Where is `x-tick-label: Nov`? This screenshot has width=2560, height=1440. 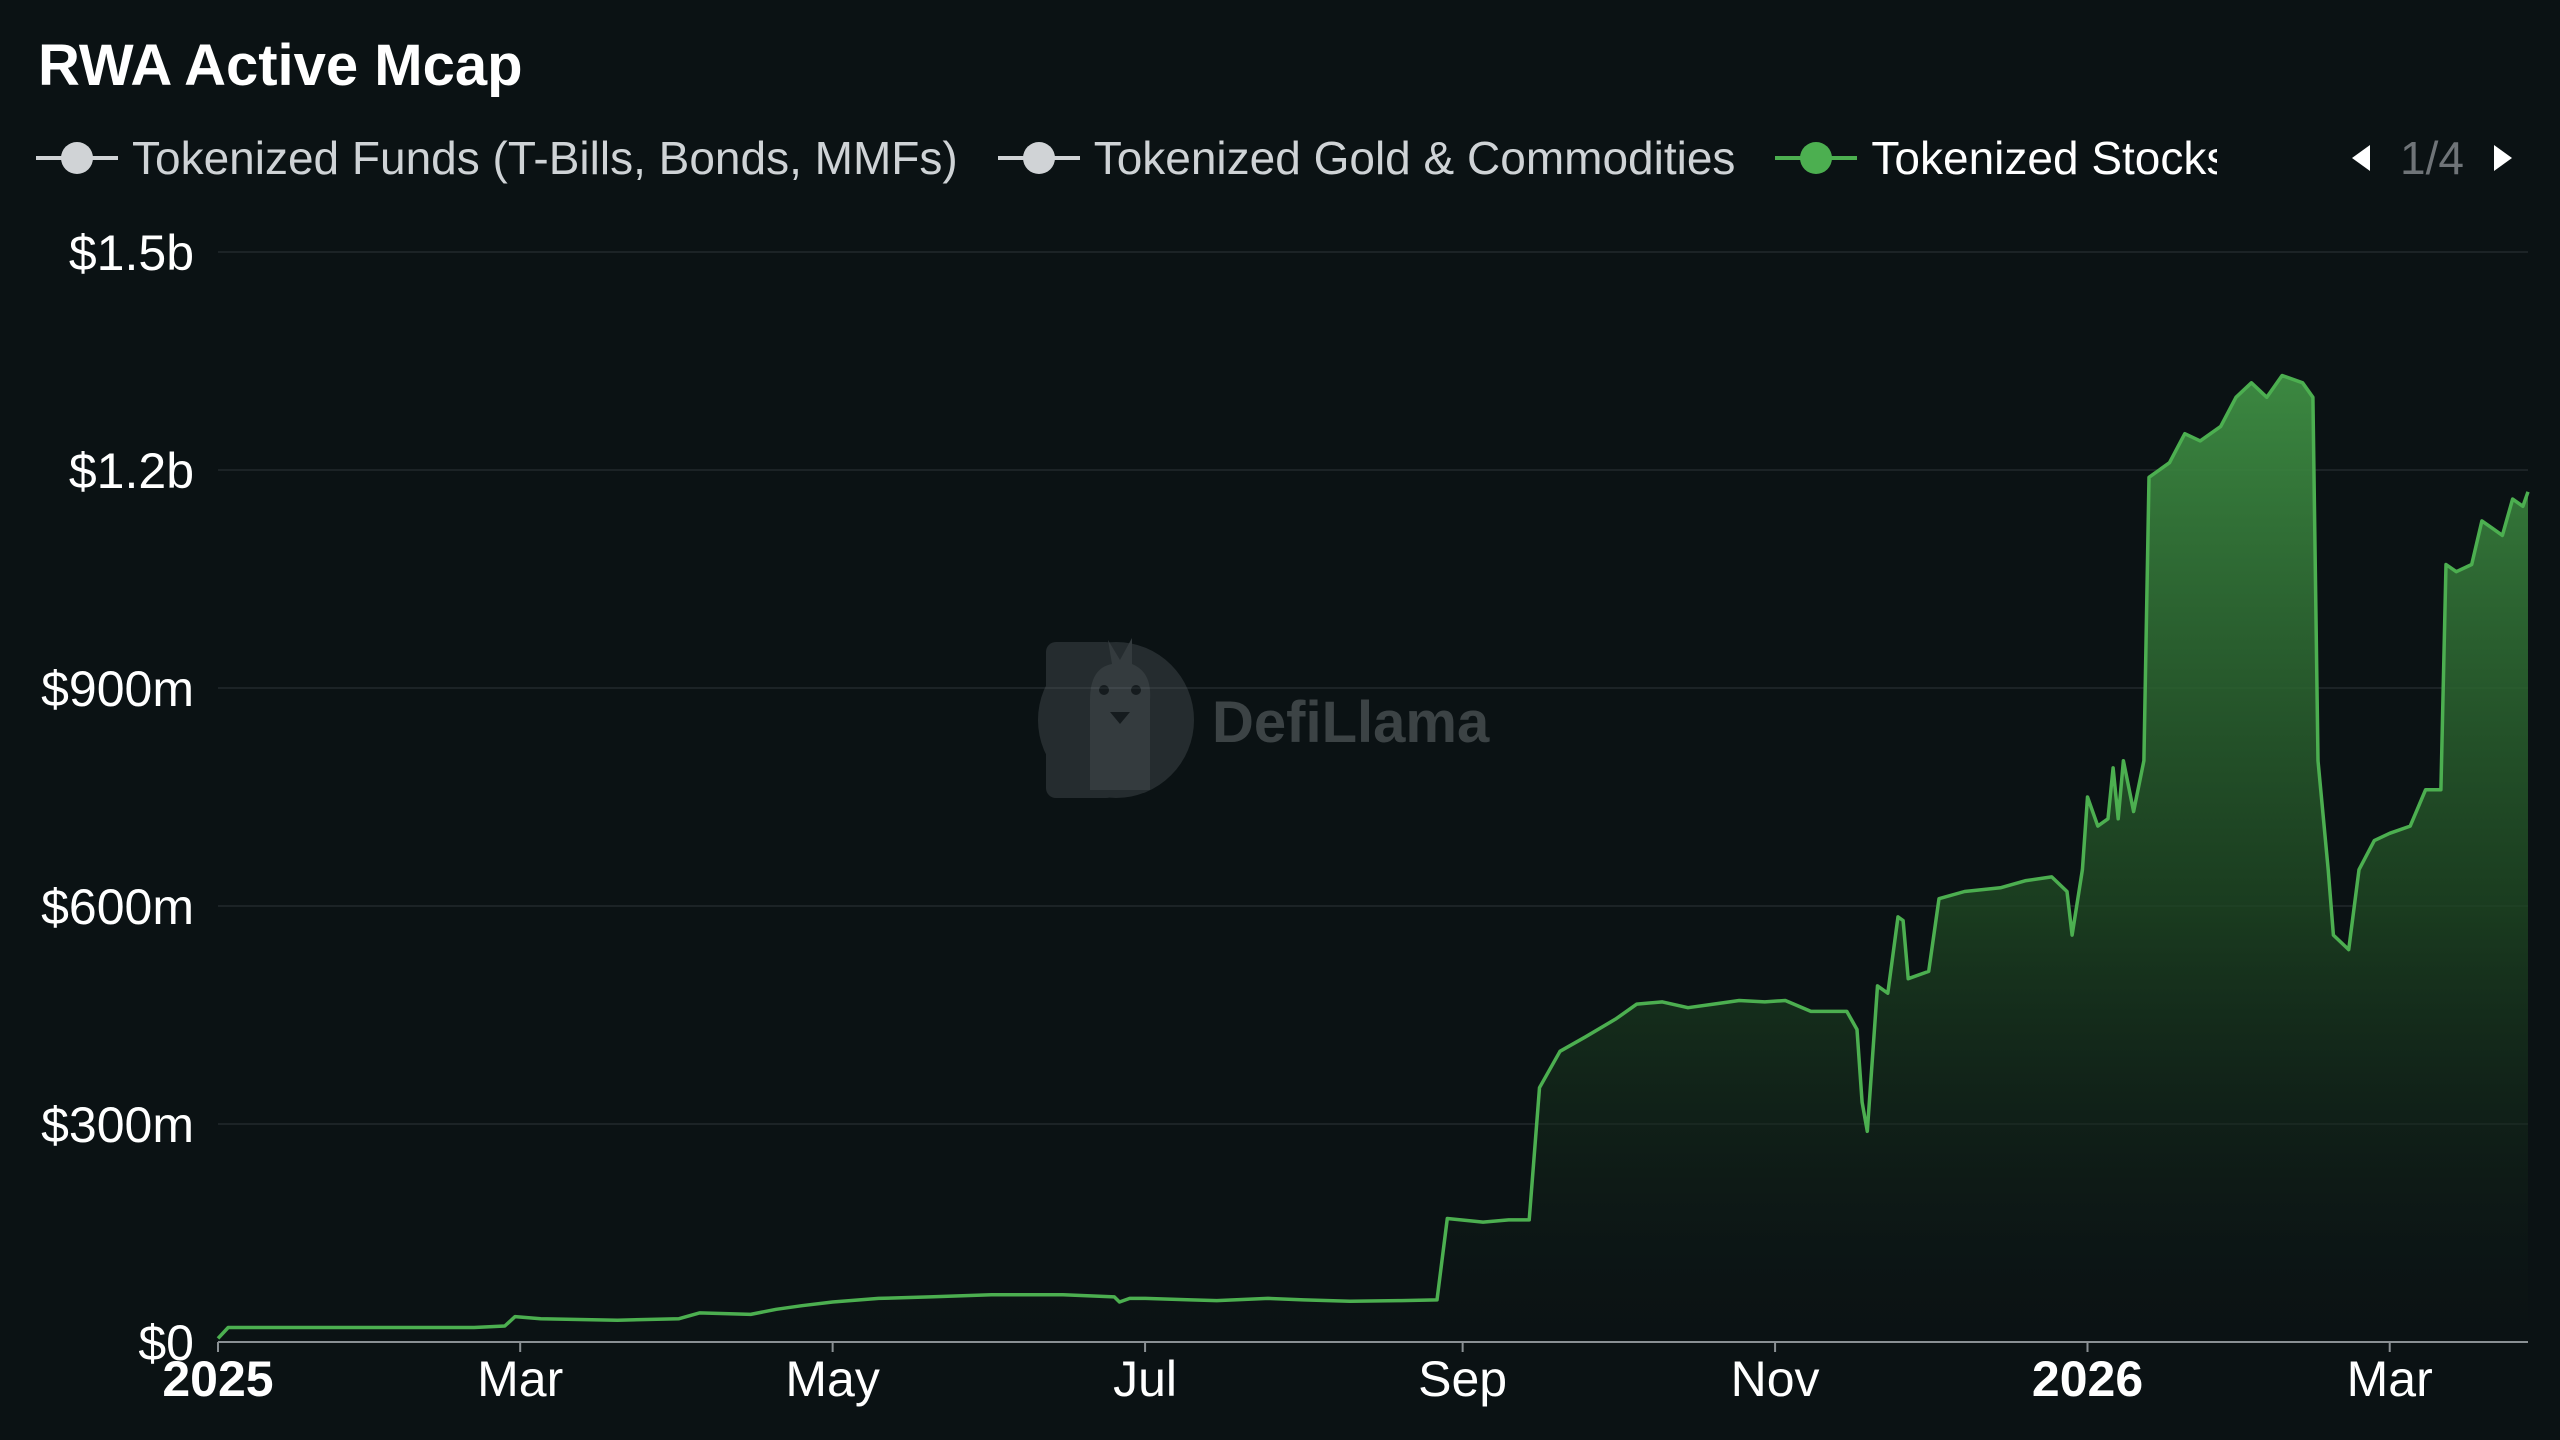
x-tick-label: Nov is located at coordinates (1775, 1379).